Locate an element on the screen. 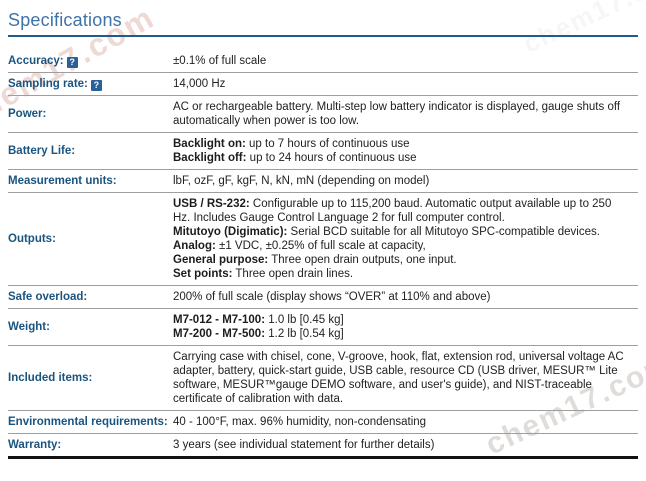 This screenshot has height=481, width=646. row-label: Sampling rate:? is located at coordinates (90, 84).